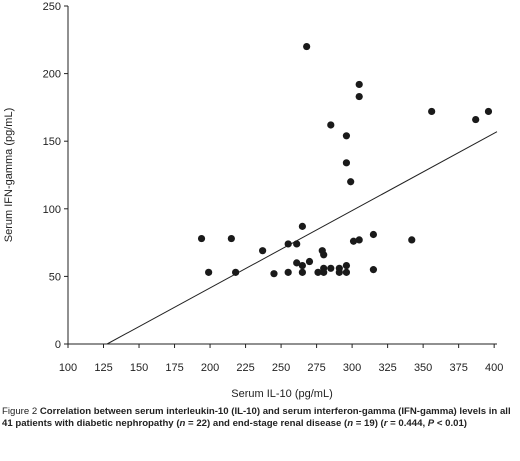  What do you see at coordinates (458, 368) in the screenshot?
I see `x-tick-label: 375` at bounding box center [458, 368].